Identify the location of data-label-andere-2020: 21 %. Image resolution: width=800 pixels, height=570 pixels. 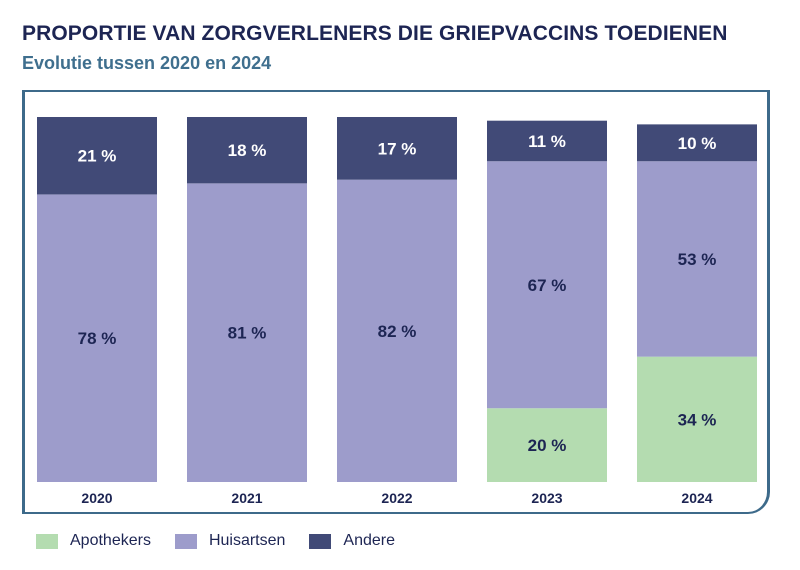
(97, 156).